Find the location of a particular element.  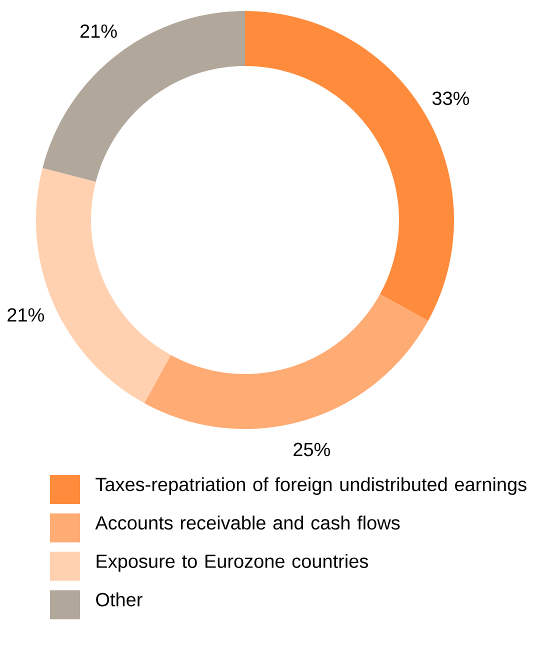

legend-label: Other is located at coordinates (119, 599).